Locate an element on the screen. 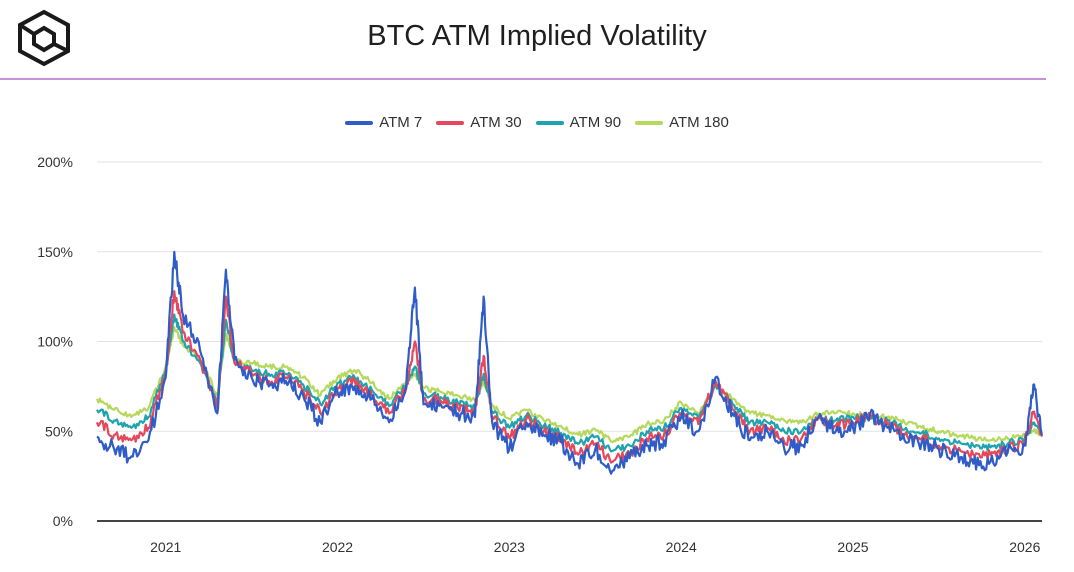 The width and height of the screenshot is (1074, 572). legend-label: ATM 180 is located at coordinates (699, 122).